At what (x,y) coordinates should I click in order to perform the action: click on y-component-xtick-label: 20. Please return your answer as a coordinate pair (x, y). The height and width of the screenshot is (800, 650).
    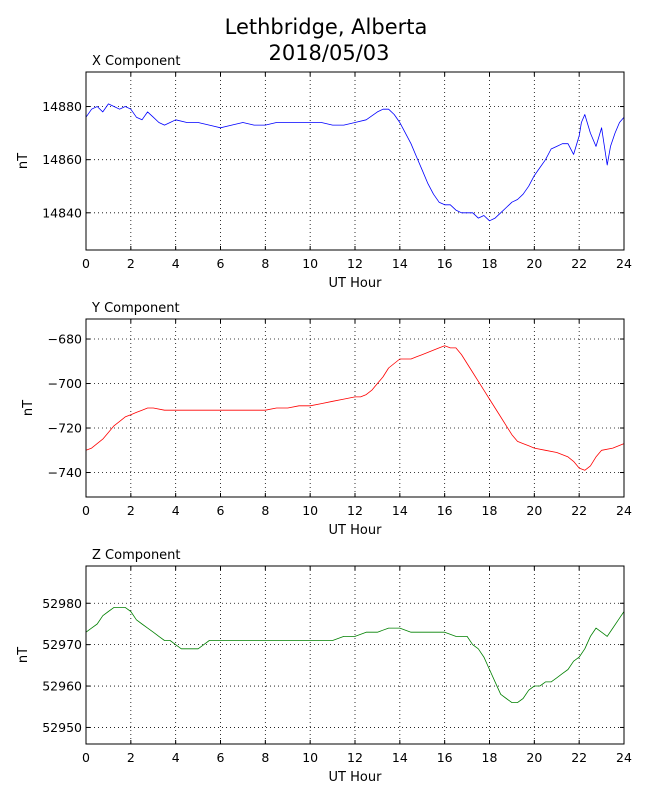
    Looking at the image, I should click on (534, 510).